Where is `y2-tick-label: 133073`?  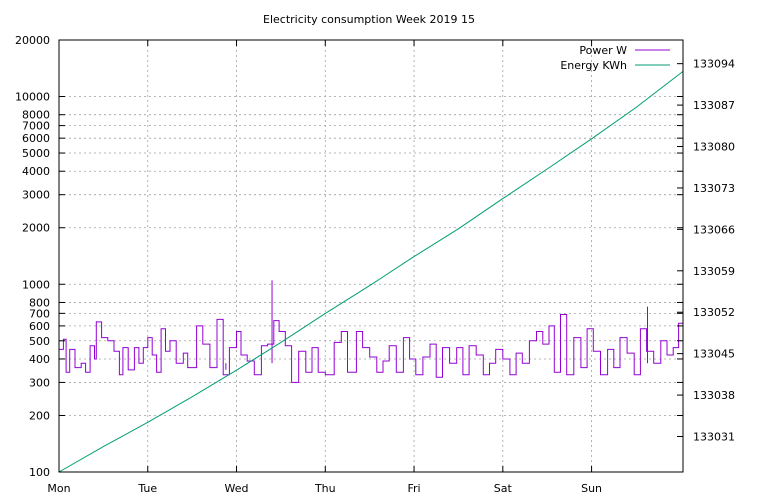
y2-tick-label: 133073 is located at coordinates (714, 188).